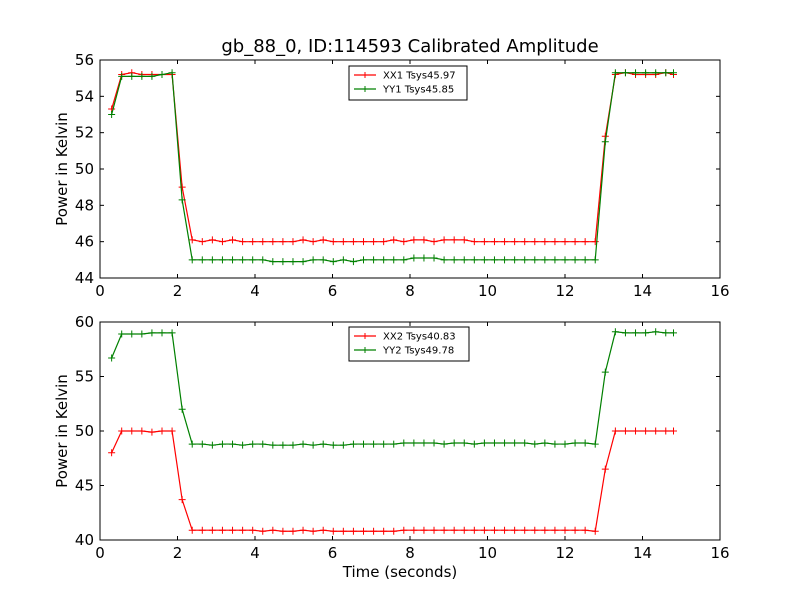  I want to click on chart-title: gb_88_0, ID:114593 Calibrated Amplitude, so click(409, 46).